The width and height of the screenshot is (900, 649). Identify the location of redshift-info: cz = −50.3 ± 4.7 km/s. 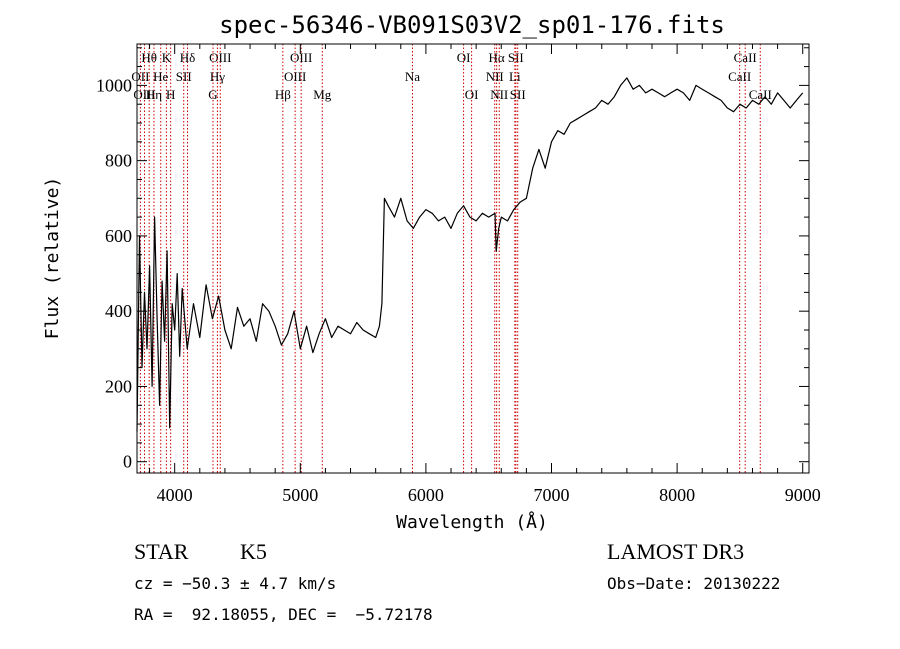
(235, 583).